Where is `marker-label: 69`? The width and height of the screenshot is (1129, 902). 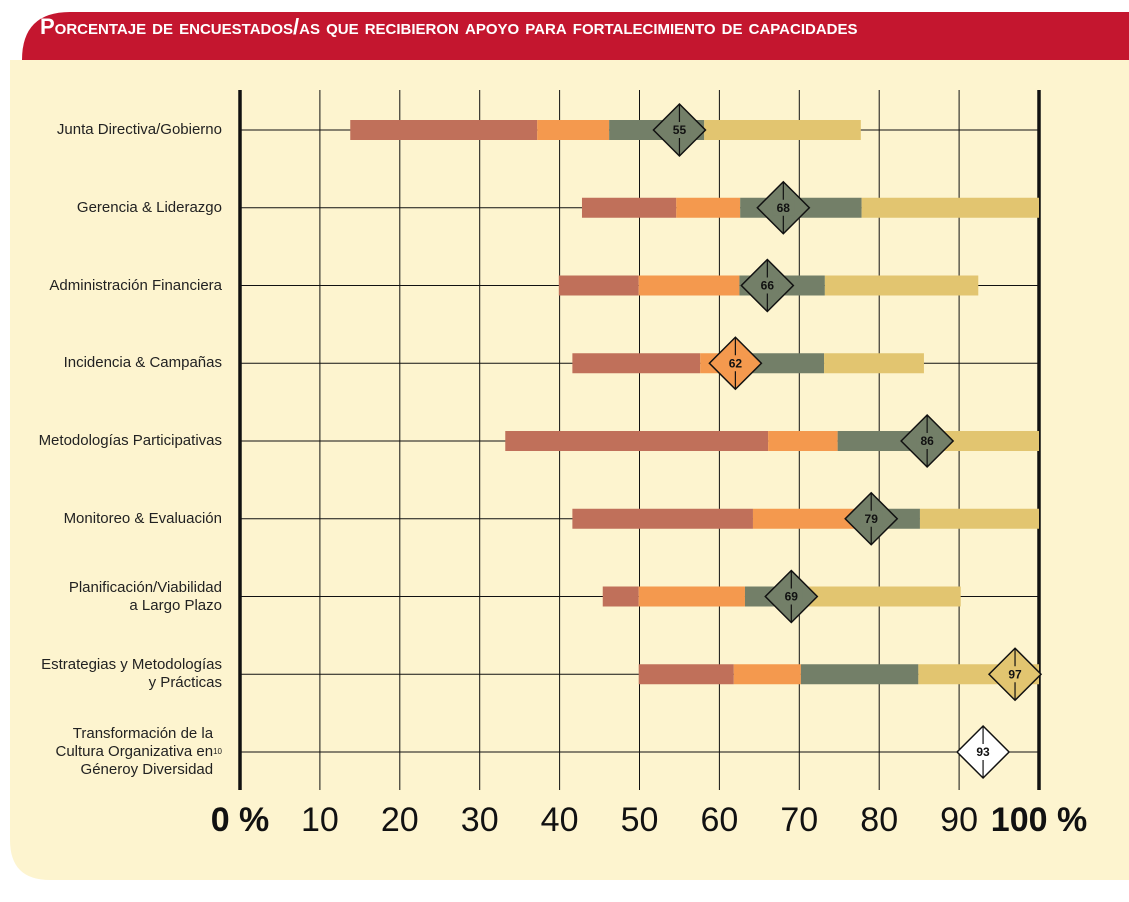 marker-label: 69 is located at coordinates (792, 597).